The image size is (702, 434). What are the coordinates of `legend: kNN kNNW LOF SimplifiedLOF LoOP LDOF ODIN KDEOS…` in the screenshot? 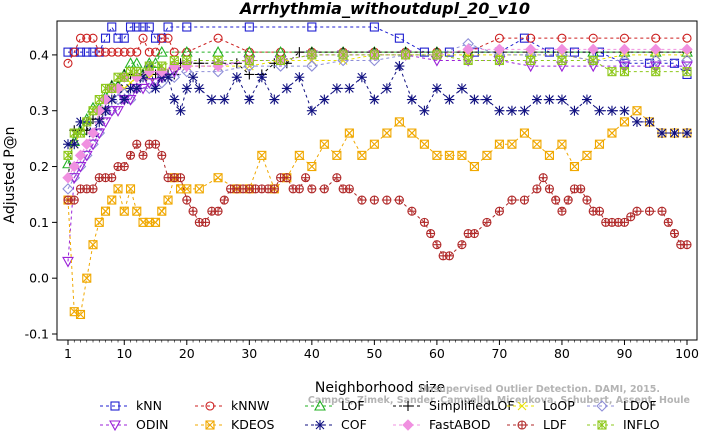 It's located at (380, 415).